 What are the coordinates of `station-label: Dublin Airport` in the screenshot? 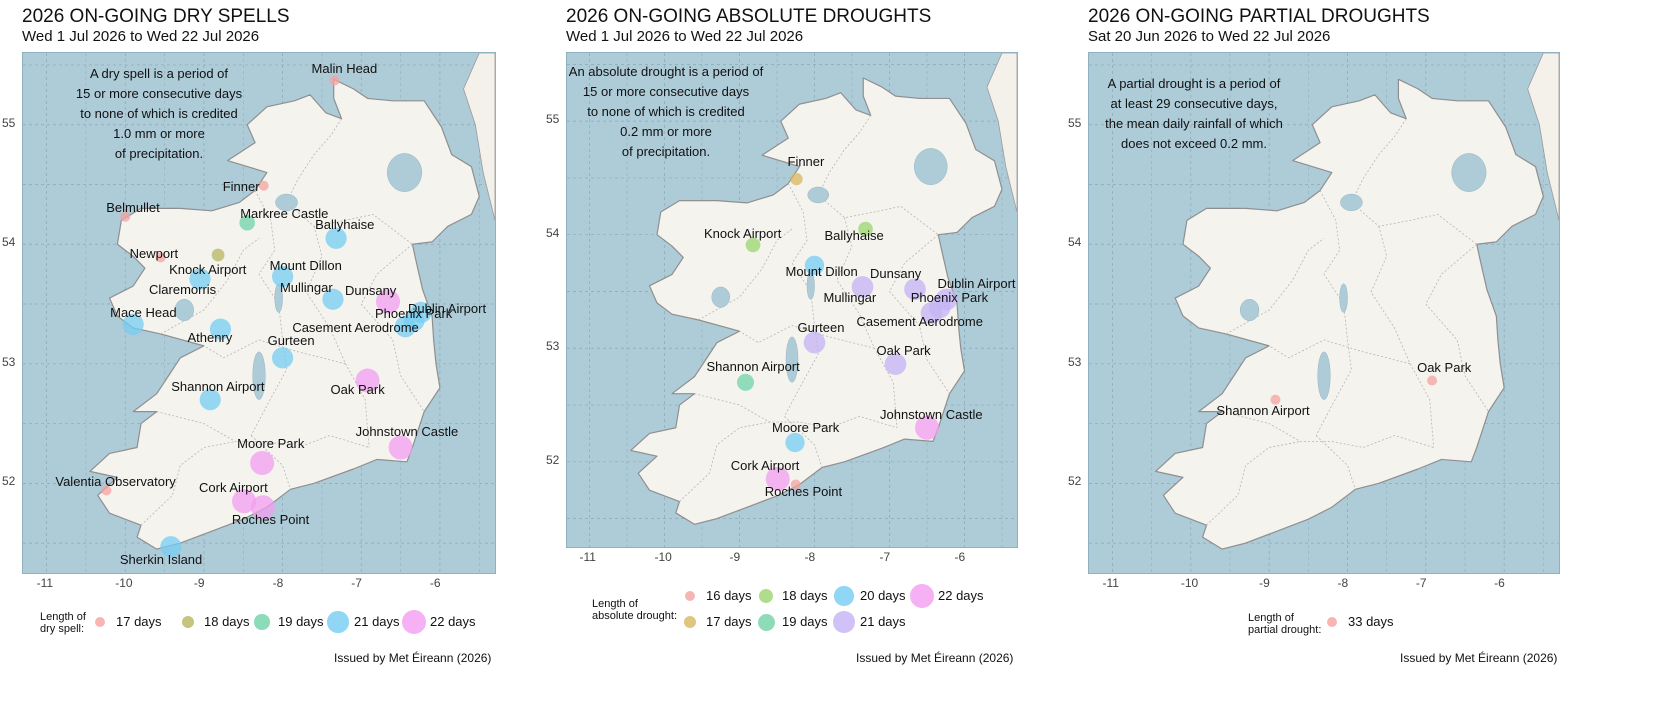 It's located at (447, 309).